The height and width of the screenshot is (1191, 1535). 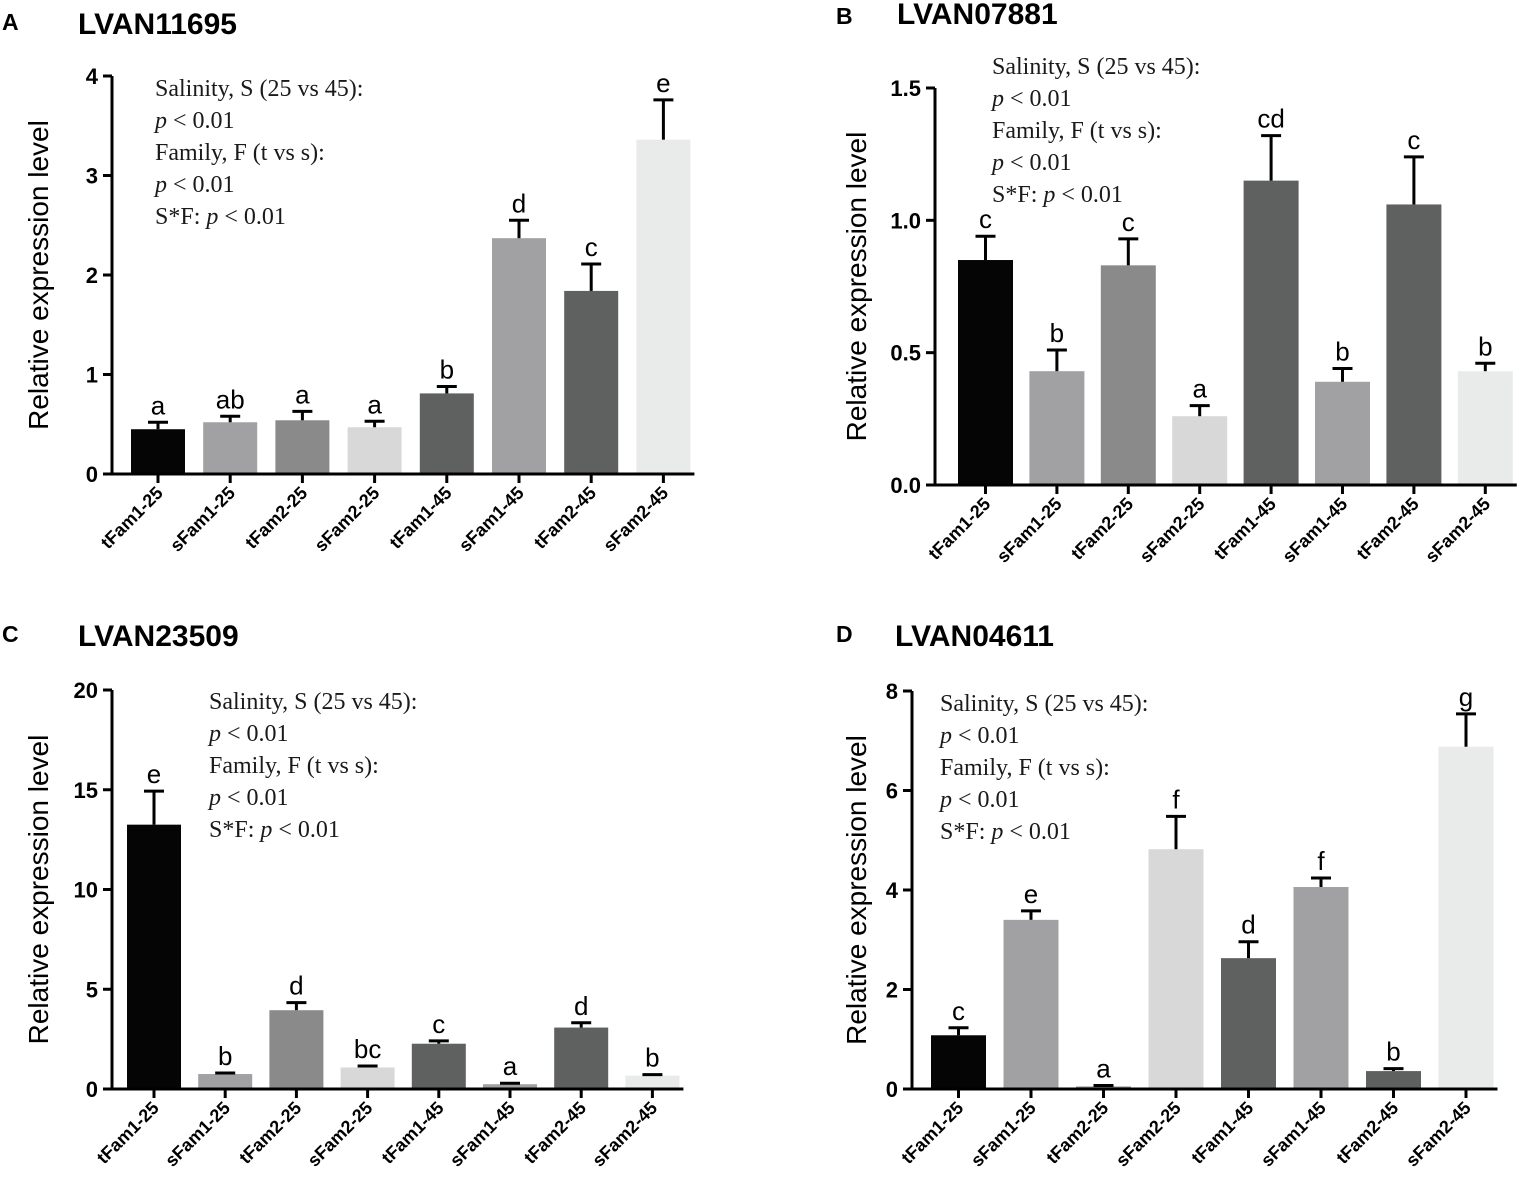 I want to click on y-tick-label: 0.5, so click(x=905, y=353).